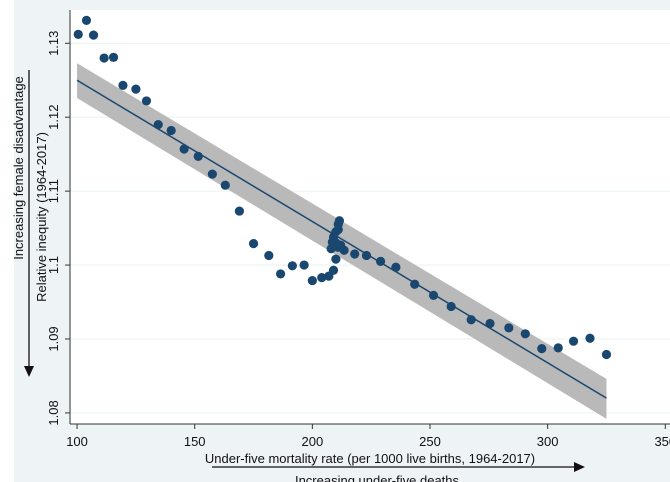  Describe the element at coordinates (53, 412) in the screenshot. I see `y-tick-label: 1.08` at that location.